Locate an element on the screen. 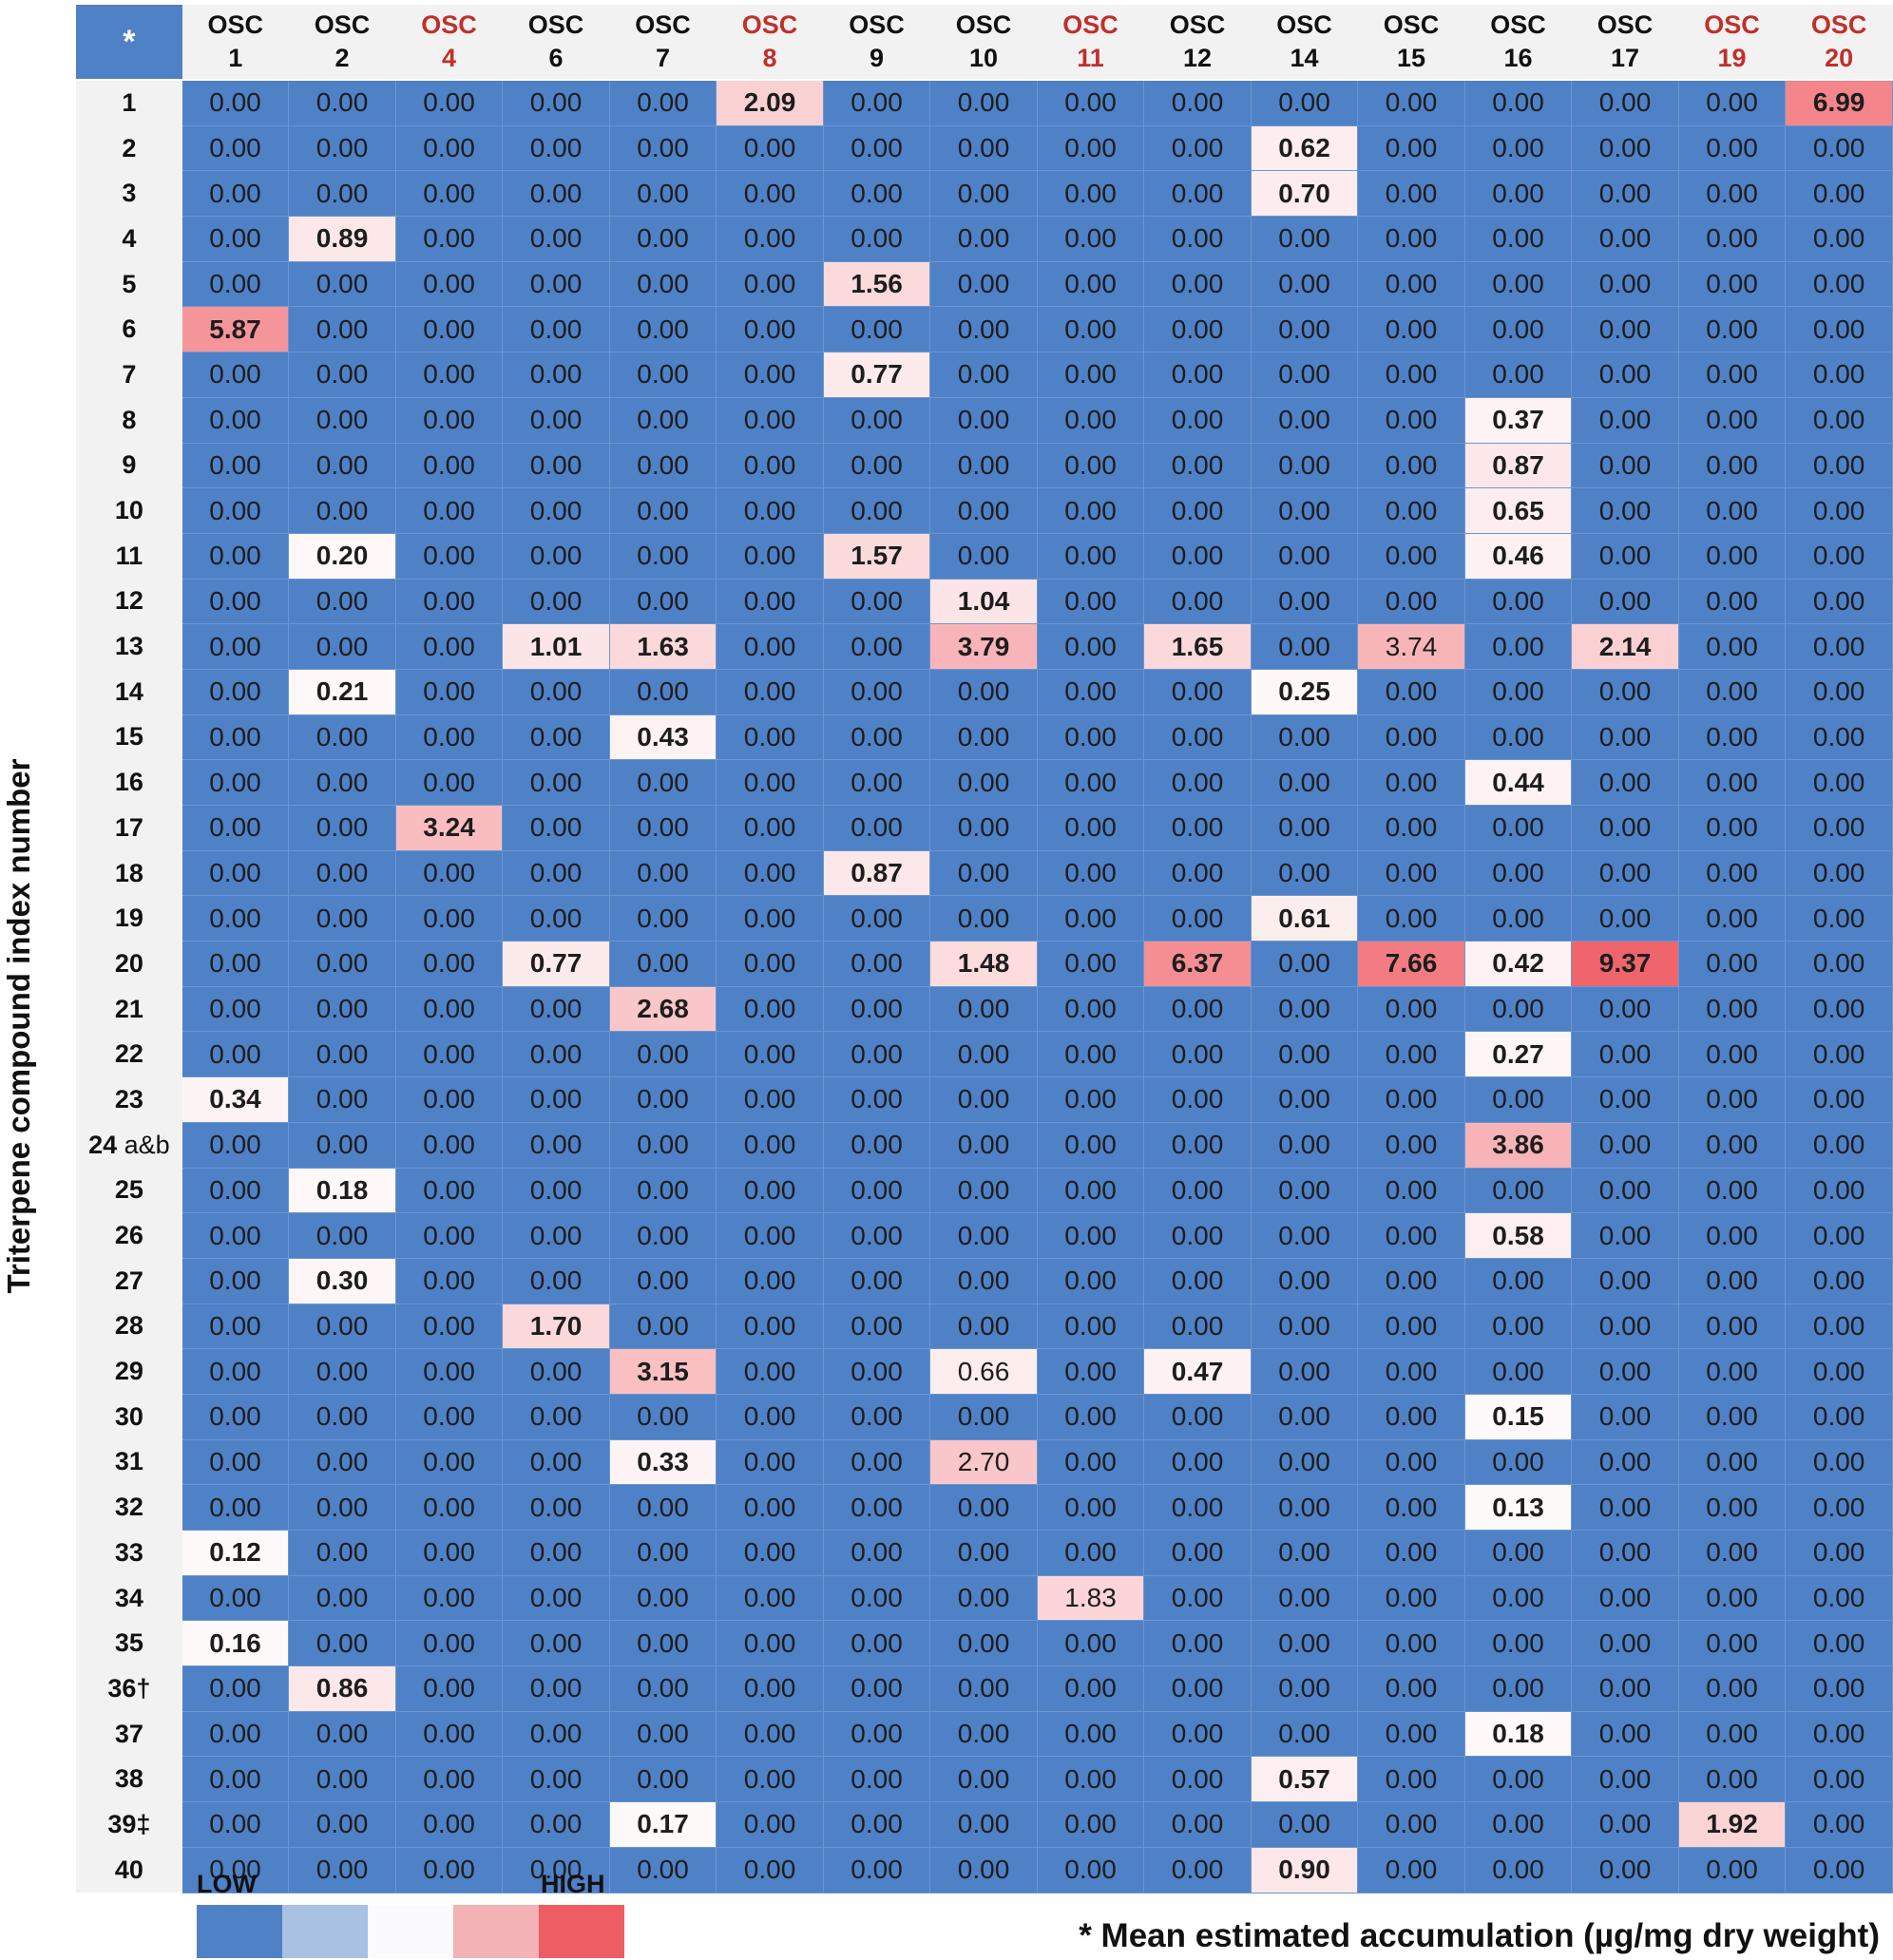 The image size is (1893, 1960). row-header: 28 is located at coordinates (129, 1326).